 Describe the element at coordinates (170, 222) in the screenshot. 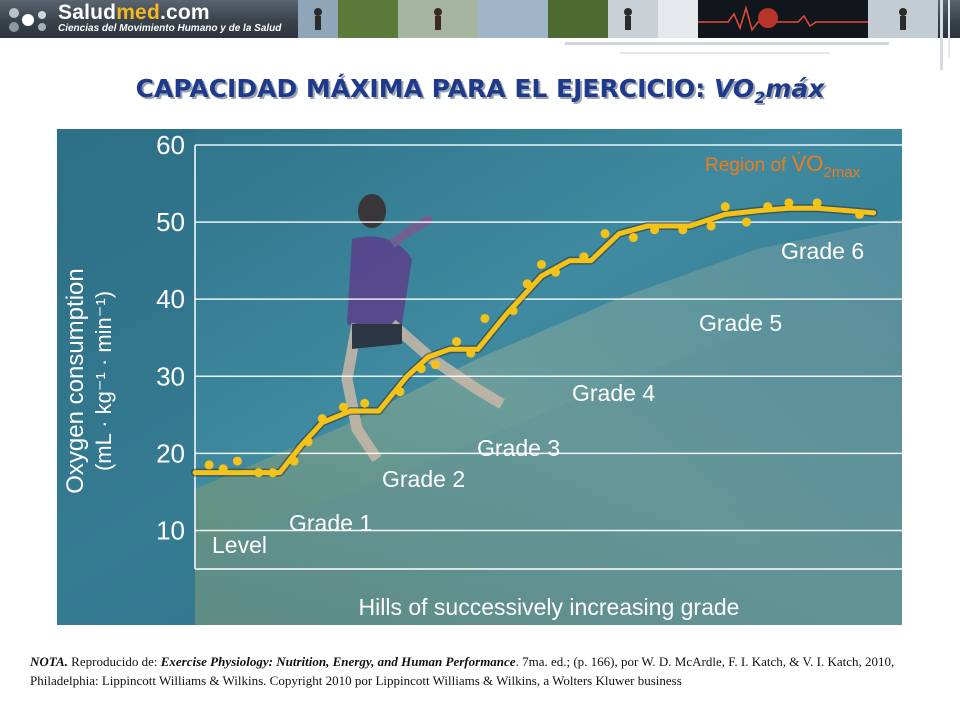

I see `y-tick-label: 50` at that location.